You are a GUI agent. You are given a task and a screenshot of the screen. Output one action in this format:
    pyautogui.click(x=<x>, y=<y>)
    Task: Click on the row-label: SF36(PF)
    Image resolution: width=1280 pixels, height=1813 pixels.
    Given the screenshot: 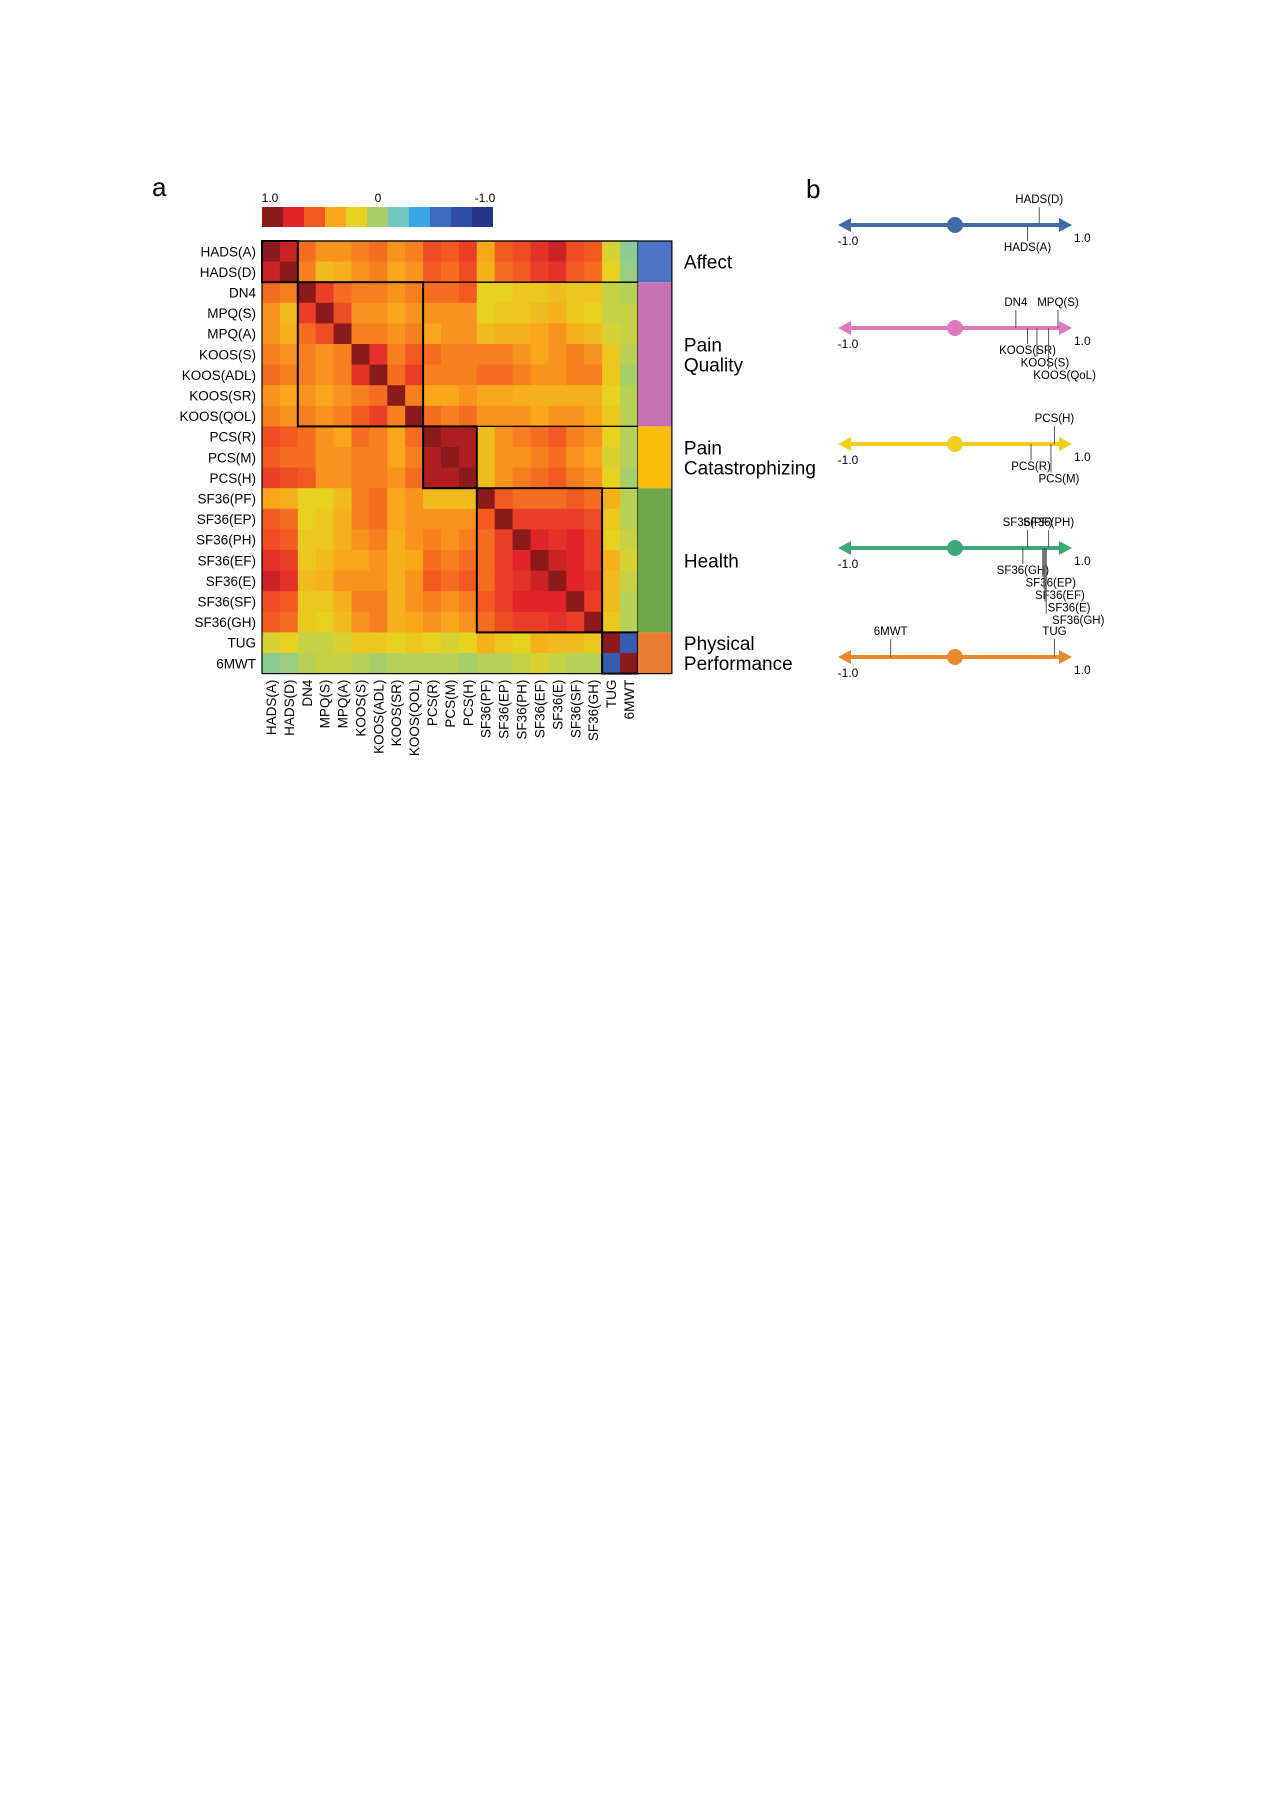 What is the action you would take?
    pyautogui.click(x=226, y=499)
    